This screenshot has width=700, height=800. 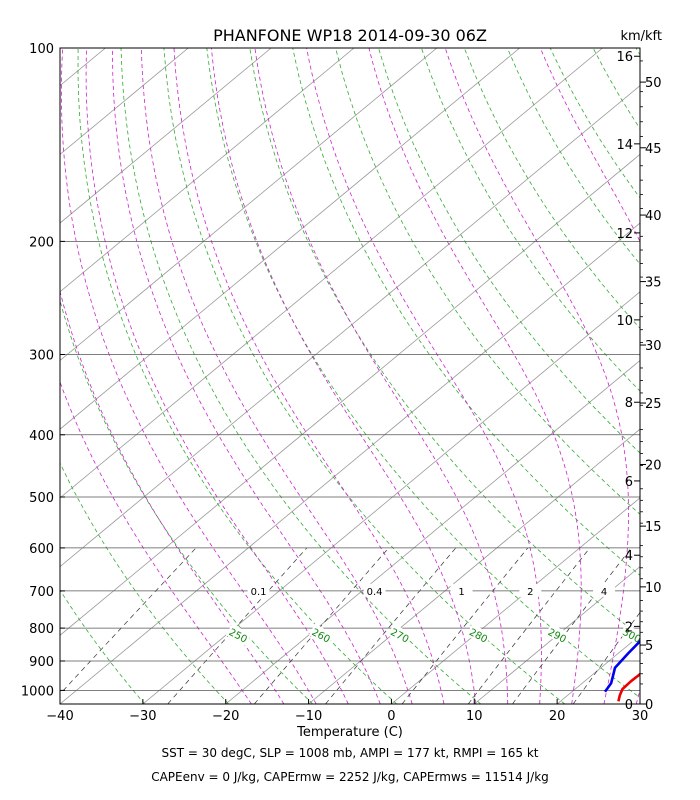 I want to click on kft-tick-label: 25, so click(x=653, y=404).